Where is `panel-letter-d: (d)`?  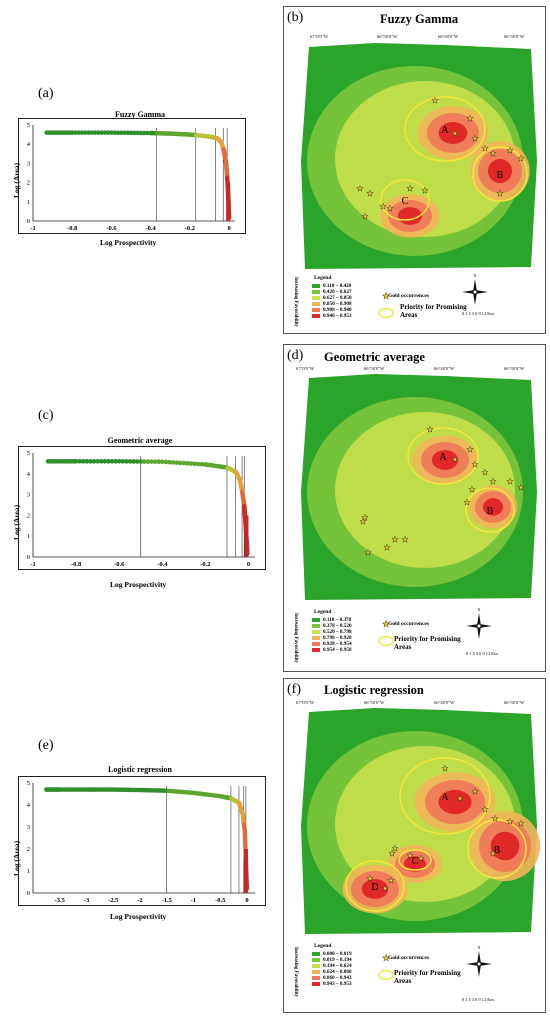
panel-letter-d: (d) is located at coordinates (295, 355).